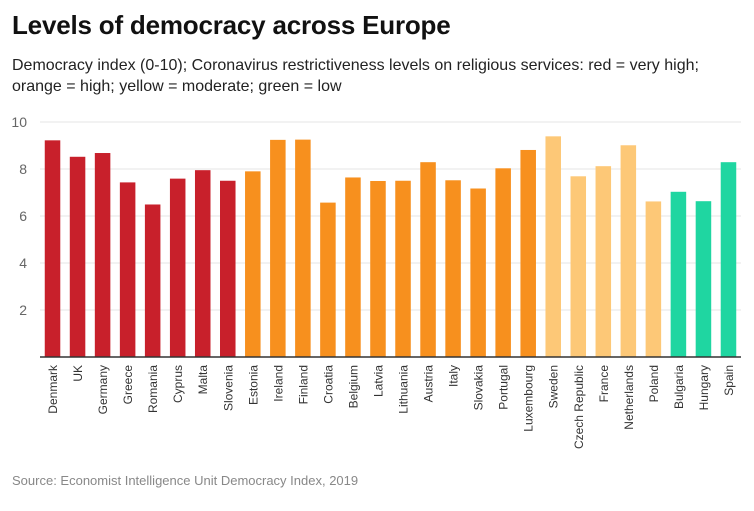 The width and height of the screenshot is (754, 511). What do you see at coordinates (479, 388) in the screenshot?
I see `x-tick-label: Slovakia` at bounding box center [479, 388].